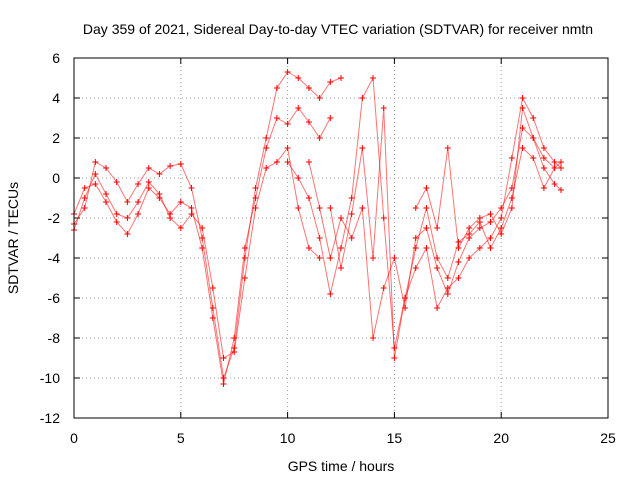 This screenshot has width=640, height=480. I want to click on x-tick-label: 10, so click(288, 438).